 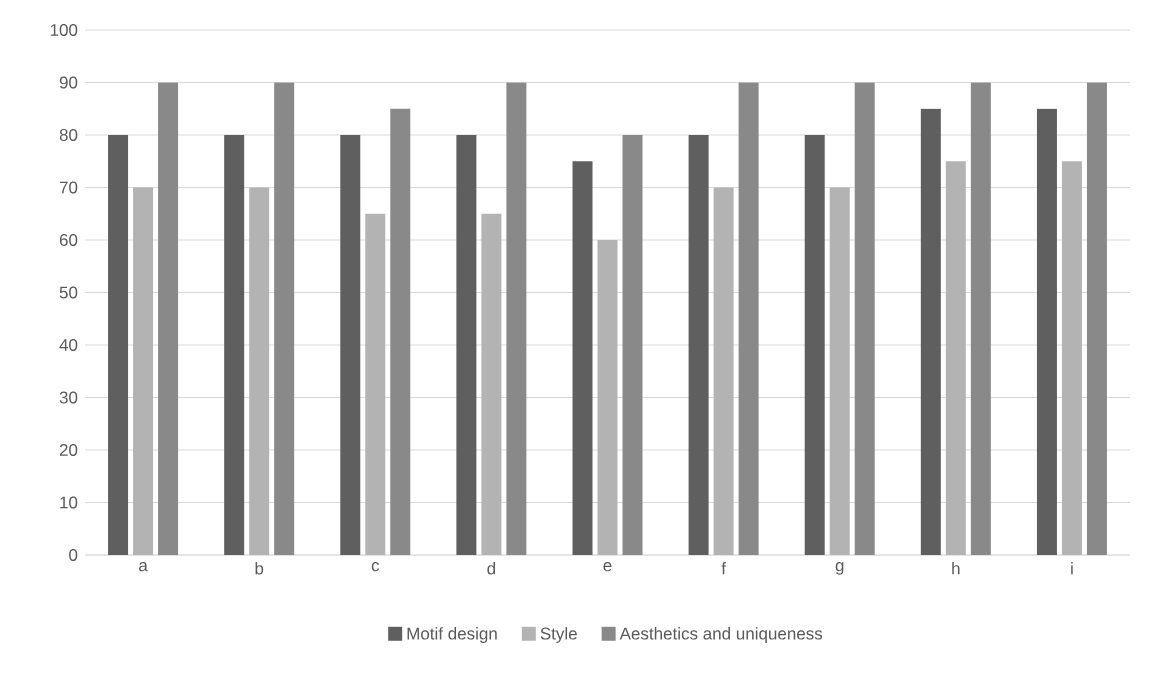 What do you see at coordinates (69, 502) in the screenshot?
I see `y-tick-label: 10` at bounding box center [69, 502].